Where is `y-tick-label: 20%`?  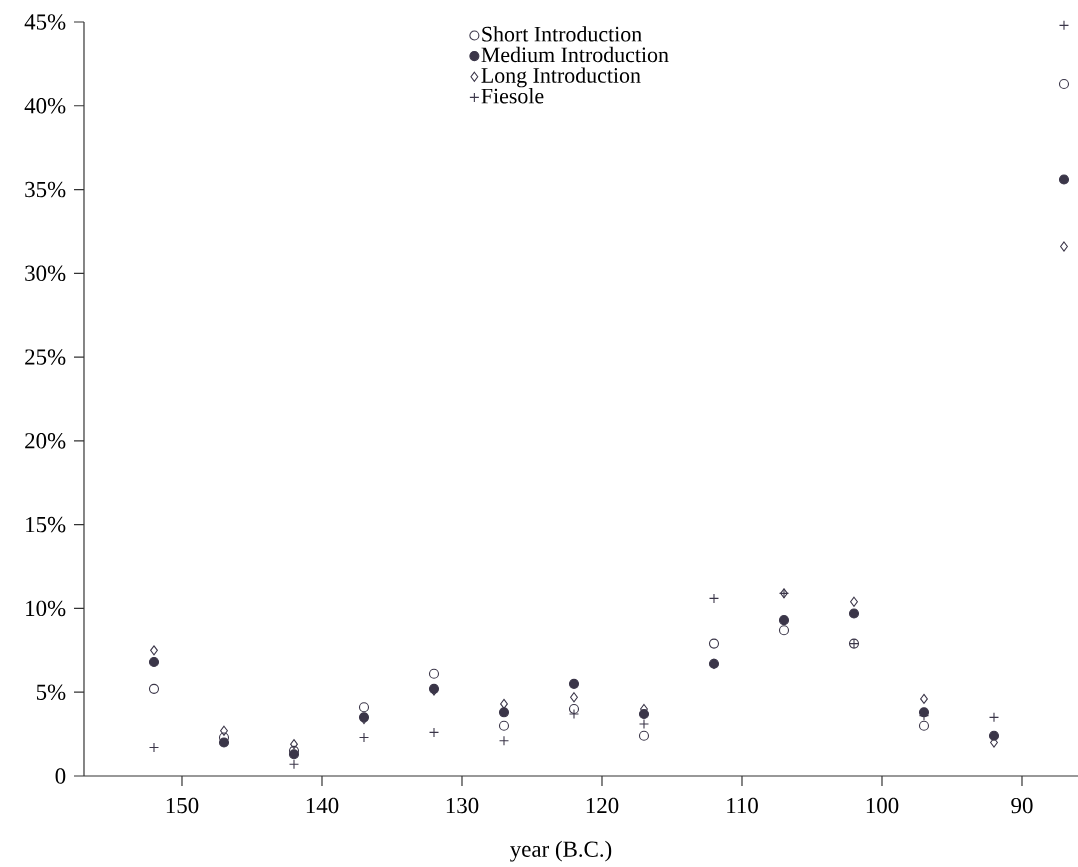 y-tick-label: 20% is located at coordinates (45, 441).